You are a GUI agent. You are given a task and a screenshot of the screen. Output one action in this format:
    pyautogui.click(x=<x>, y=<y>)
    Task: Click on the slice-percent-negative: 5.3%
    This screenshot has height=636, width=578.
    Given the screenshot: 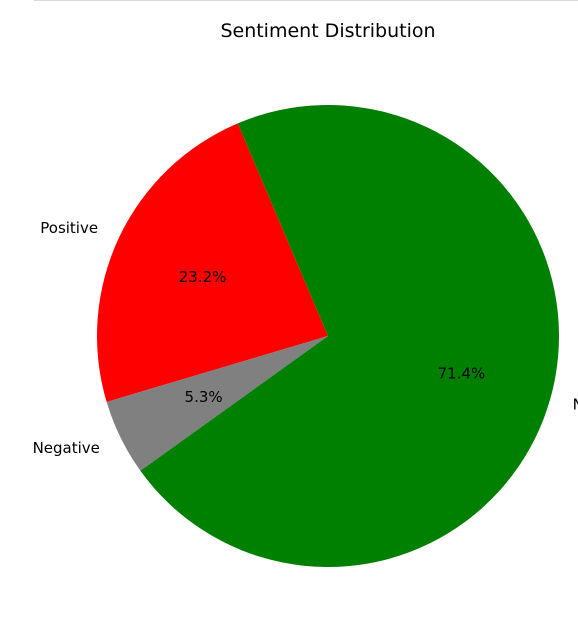 What is the action you would take?
    pyautogui.click(x=204, y=397)
    